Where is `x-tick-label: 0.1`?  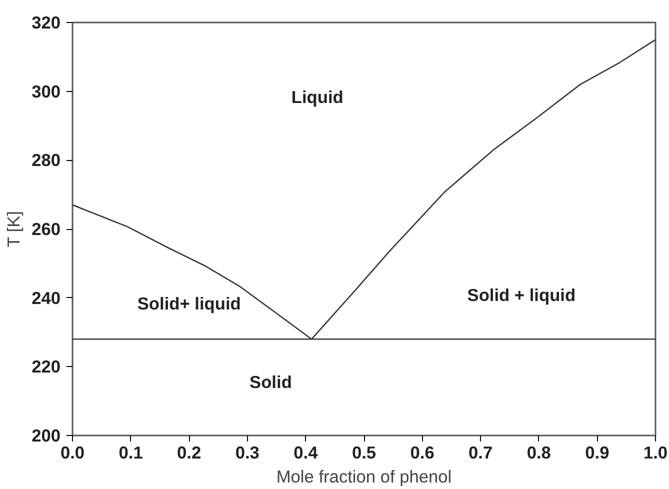 x-tick-label: 0.1 is located at coordinates (131, 452).